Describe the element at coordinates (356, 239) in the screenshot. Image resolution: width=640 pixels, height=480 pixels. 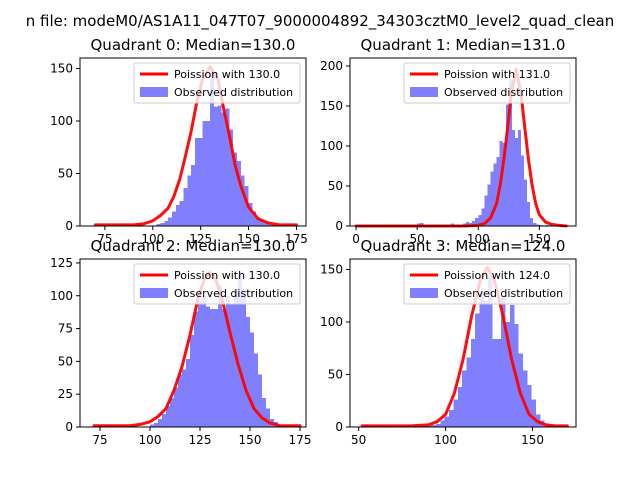
I see `x-tick-label: 0` at that location.